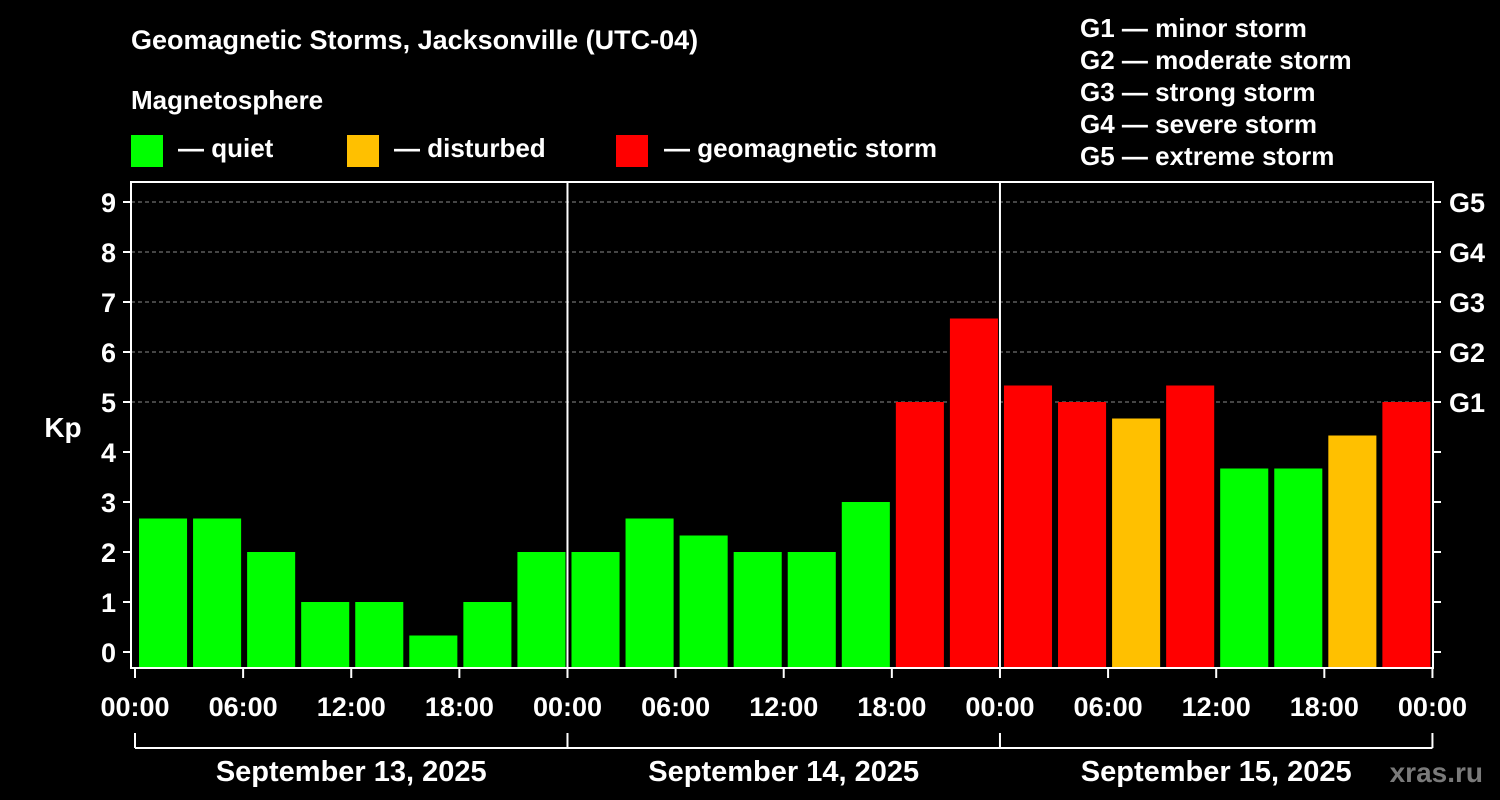  I want to click on date-label-2: September 15, 2025, so click(1216, 772).